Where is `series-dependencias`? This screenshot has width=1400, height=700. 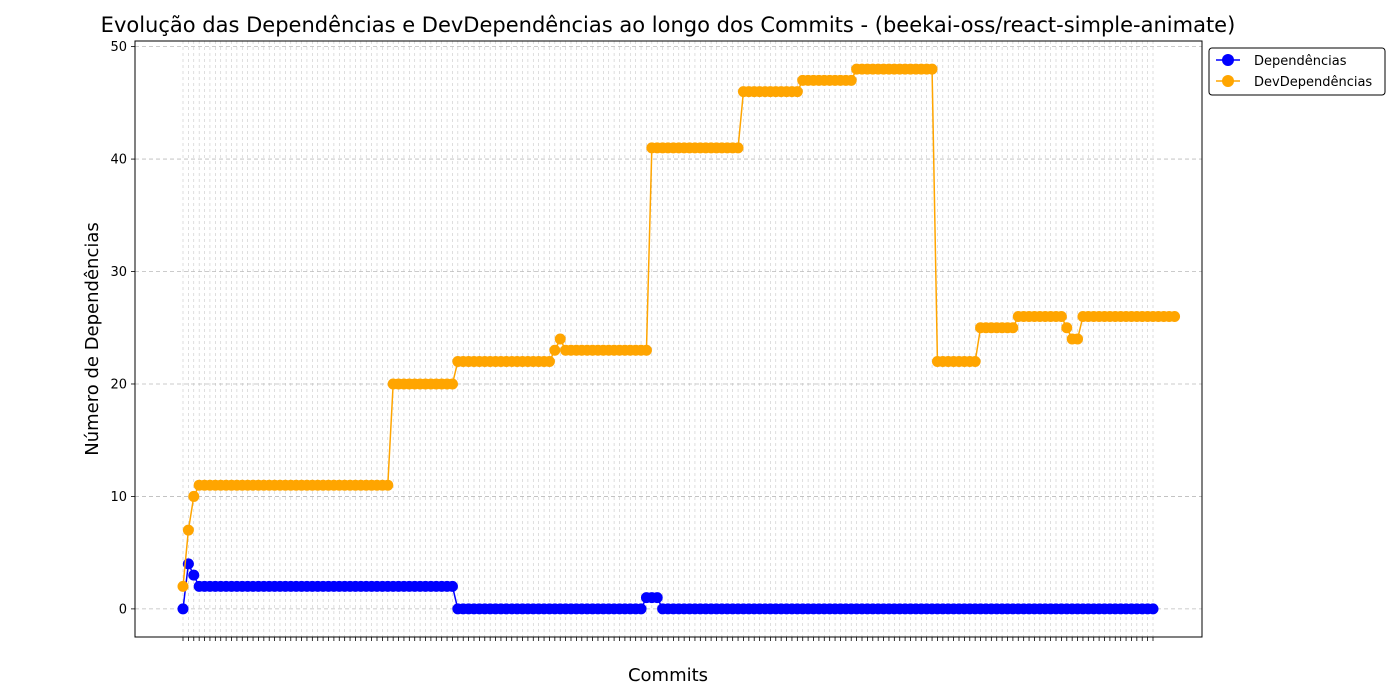
series-dependencias is located at coordinates (668, 586).